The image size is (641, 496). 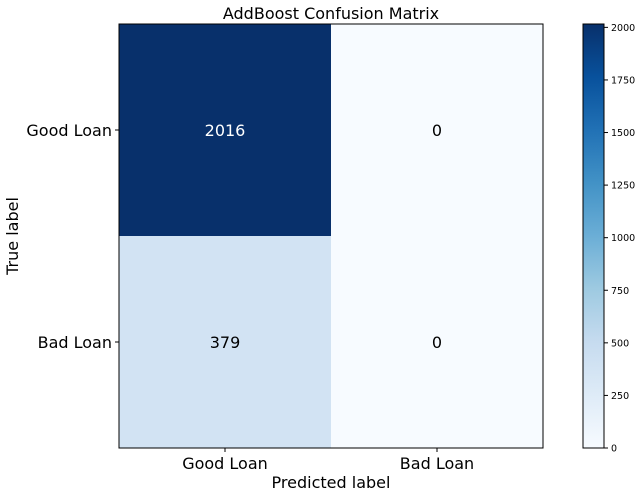 I want to click on x-axis-label: Predicted label, so click(x=331, y=482).